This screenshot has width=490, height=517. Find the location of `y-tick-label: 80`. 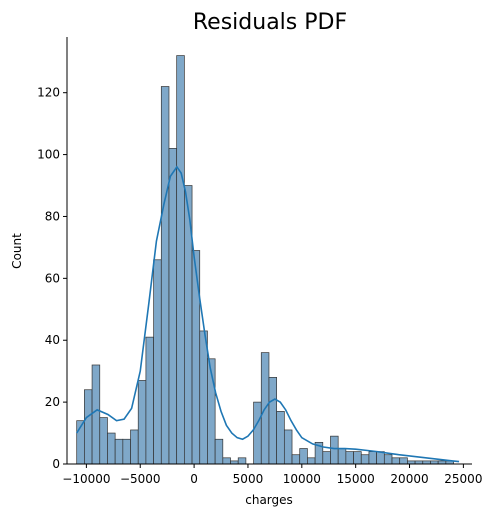

y-tick-label: 80 is located at coordinates (52, 216).